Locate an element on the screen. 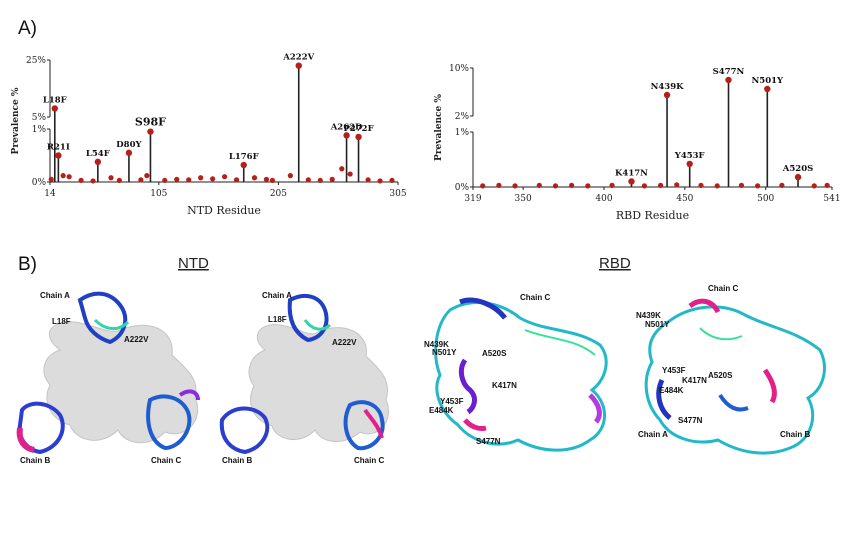 The width and height of the screenshot is (845, 536). structure-label: N439K is located at coordinates (436, 344).